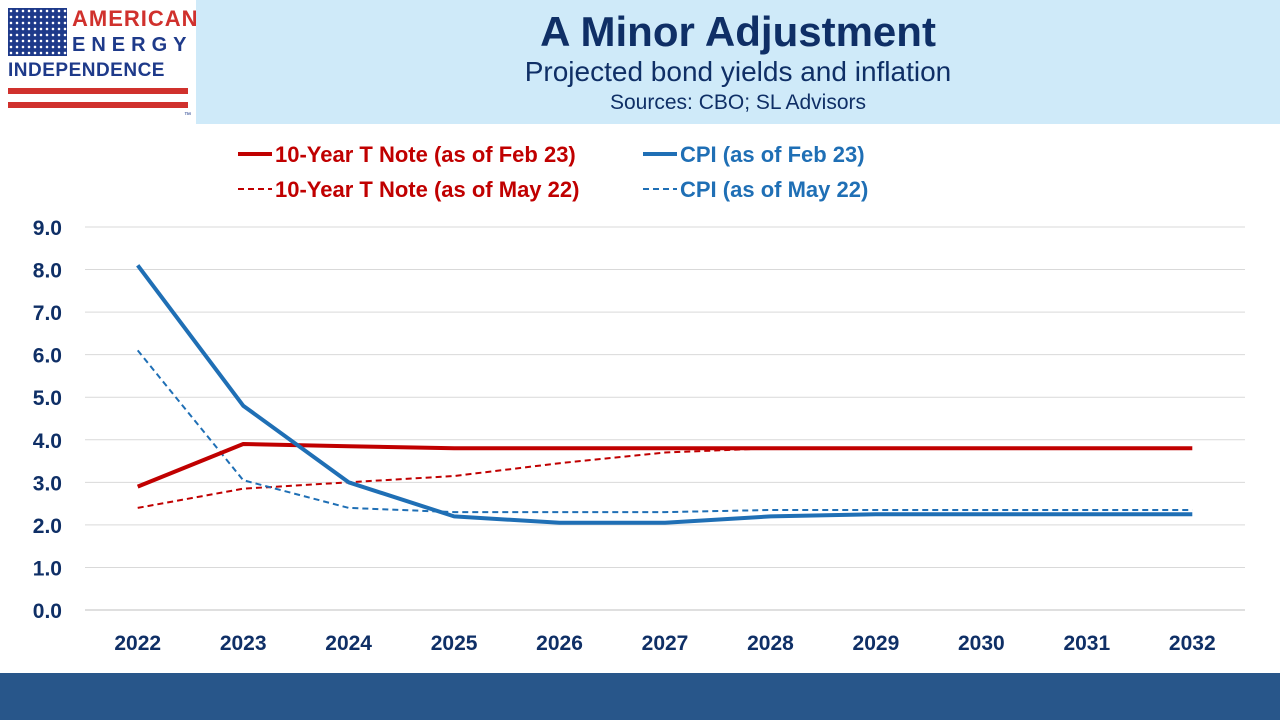 The image size is (1280, 720). What do you see at coordinates (1086, 643) in the screenshot?
I see `x-tick-label: 2031` at bounding box center [1086, 643].